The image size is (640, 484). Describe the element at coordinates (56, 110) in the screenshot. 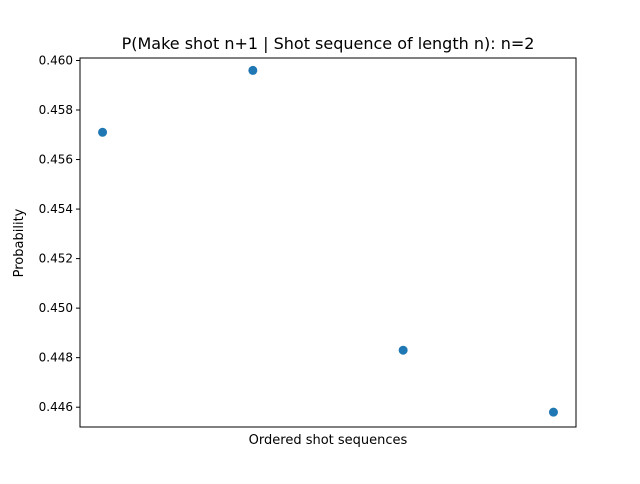

I see `y-tick-label: 0.458` at that location.